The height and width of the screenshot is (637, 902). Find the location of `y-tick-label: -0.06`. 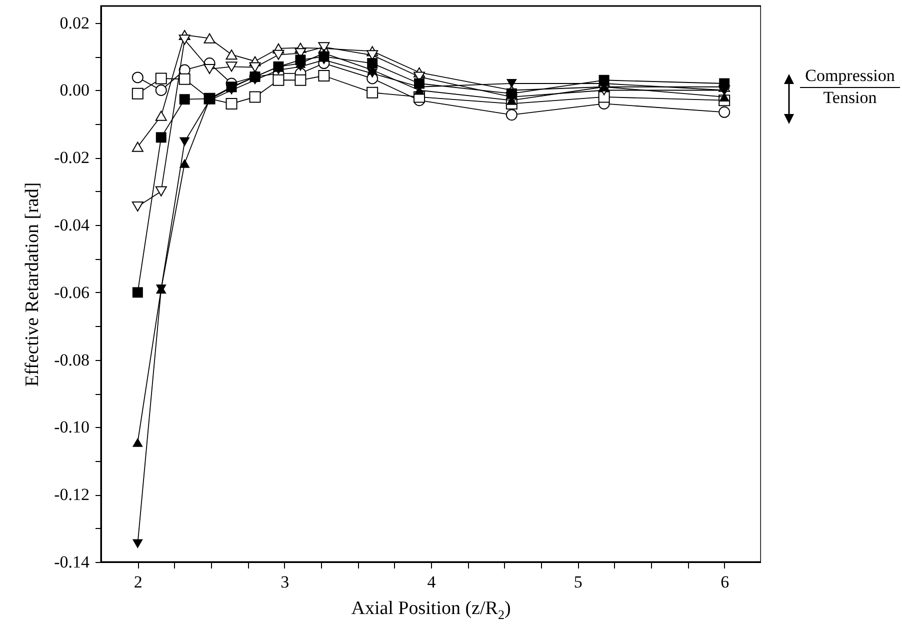

y-tick-label: -0.06 is located at coordinates (72, 292).